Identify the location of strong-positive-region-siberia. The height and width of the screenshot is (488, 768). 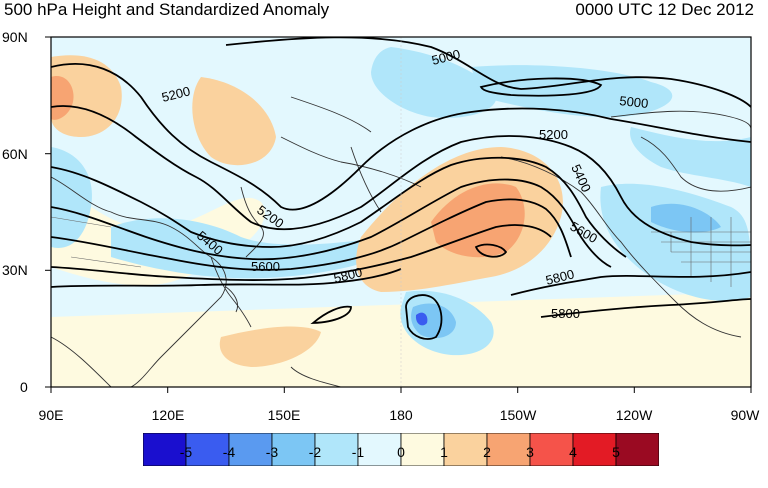
(62, 98).